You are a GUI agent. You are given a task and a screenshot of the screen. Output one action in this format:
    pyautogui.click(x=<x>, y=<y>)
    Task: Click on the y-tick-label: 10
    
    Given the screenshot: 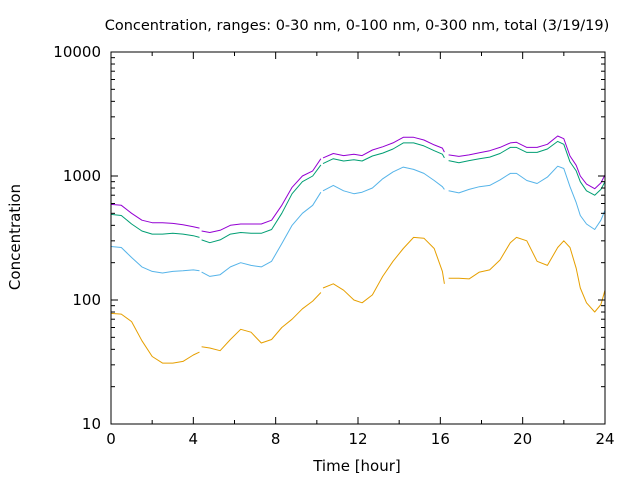 What is the action you would take?
    pyautogui.click(x=91, y=424)
    